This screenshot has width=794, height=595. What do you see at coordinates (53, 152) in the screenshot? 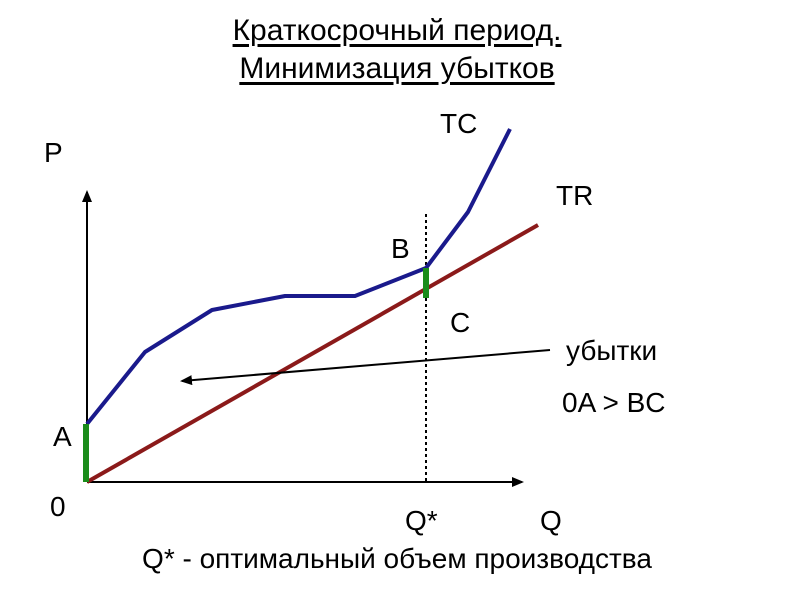
I see `y-axis-label: P` at bounding box center [53, 152].